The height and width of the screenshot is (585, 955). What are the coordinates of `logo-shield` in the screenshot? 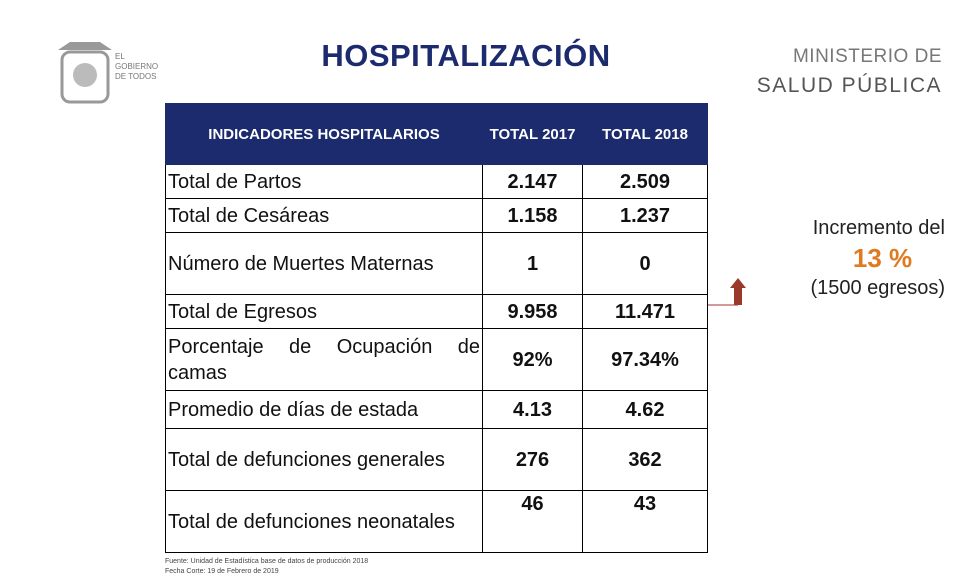 It's located at (85, 73).